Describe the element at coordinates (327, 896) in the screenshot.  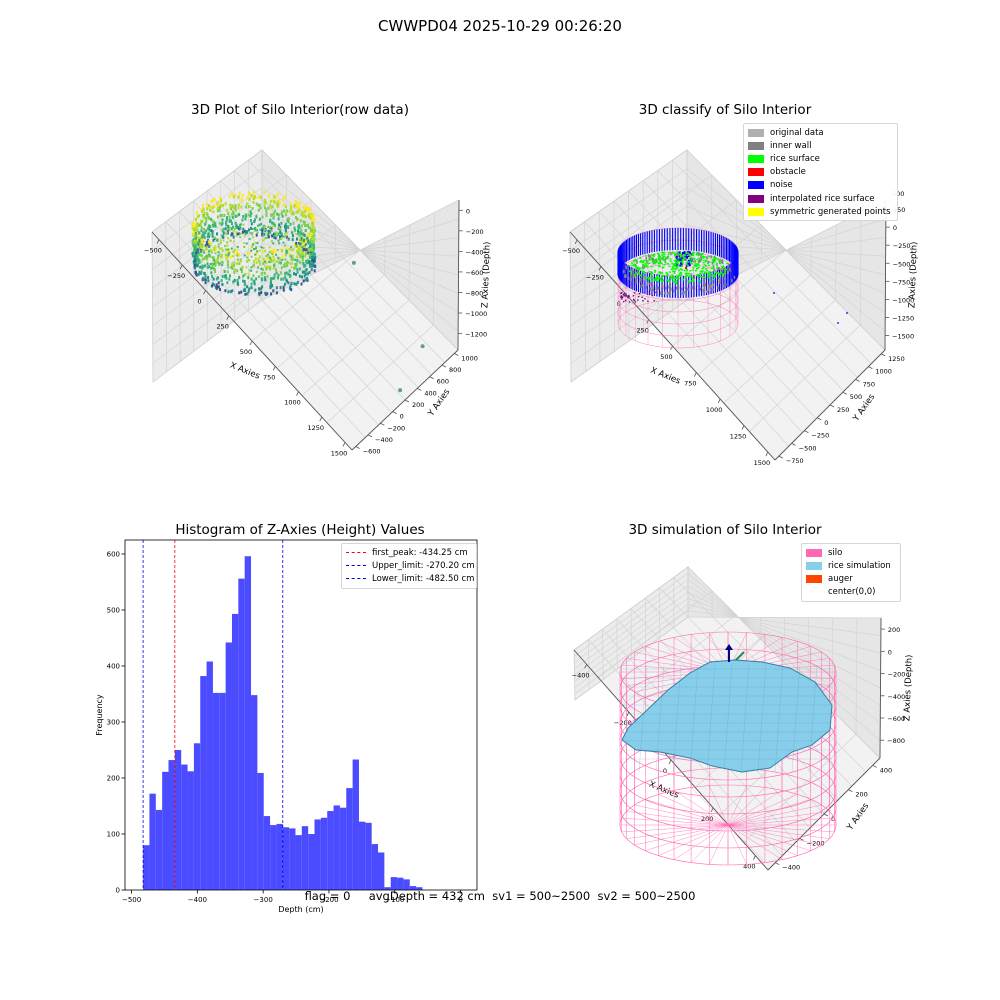
I see `flag-value: flag = 0` at that location.